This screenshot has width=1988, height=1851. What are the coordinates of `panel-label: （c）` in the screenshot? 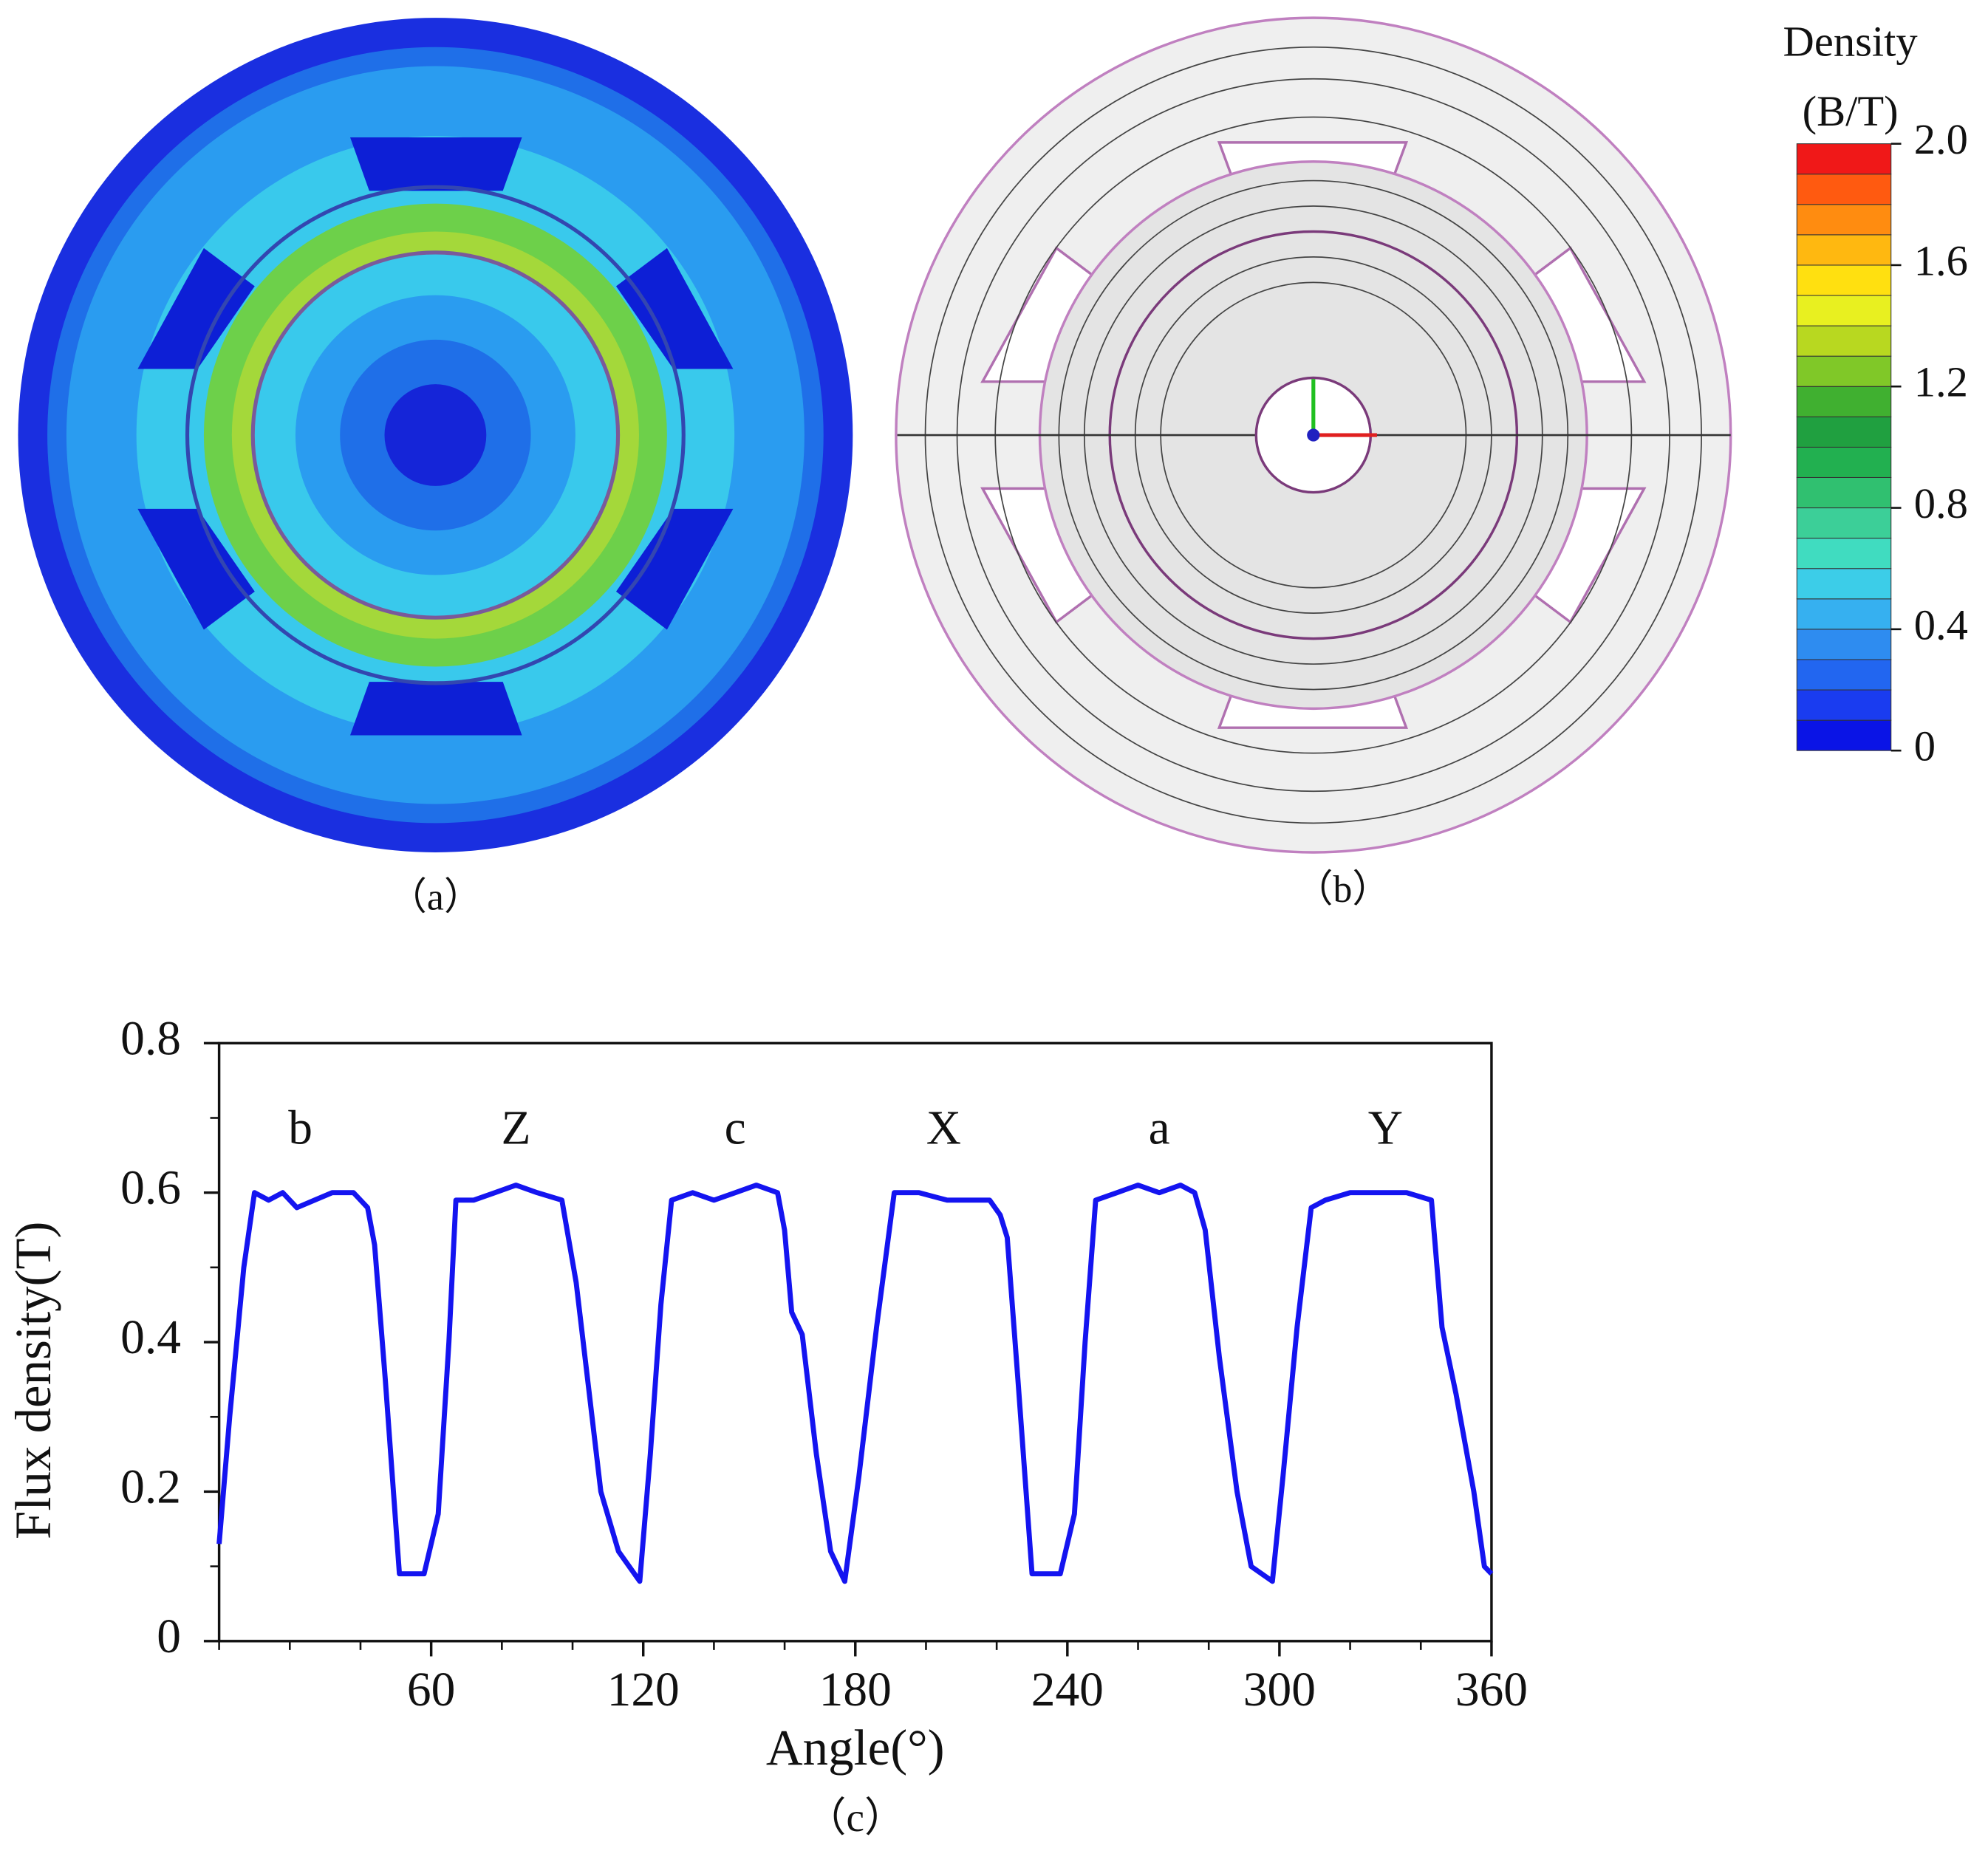 It's located at (855, 1818).